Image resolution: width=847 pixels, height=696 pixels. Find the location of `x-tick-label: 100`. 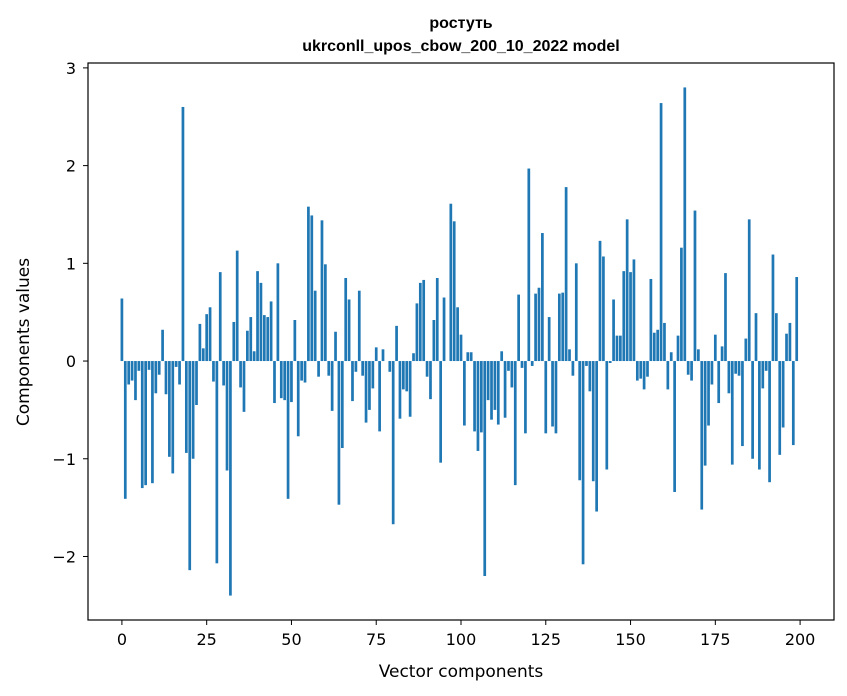

x-tick-label: 100 is located at coordinates (461, 639).